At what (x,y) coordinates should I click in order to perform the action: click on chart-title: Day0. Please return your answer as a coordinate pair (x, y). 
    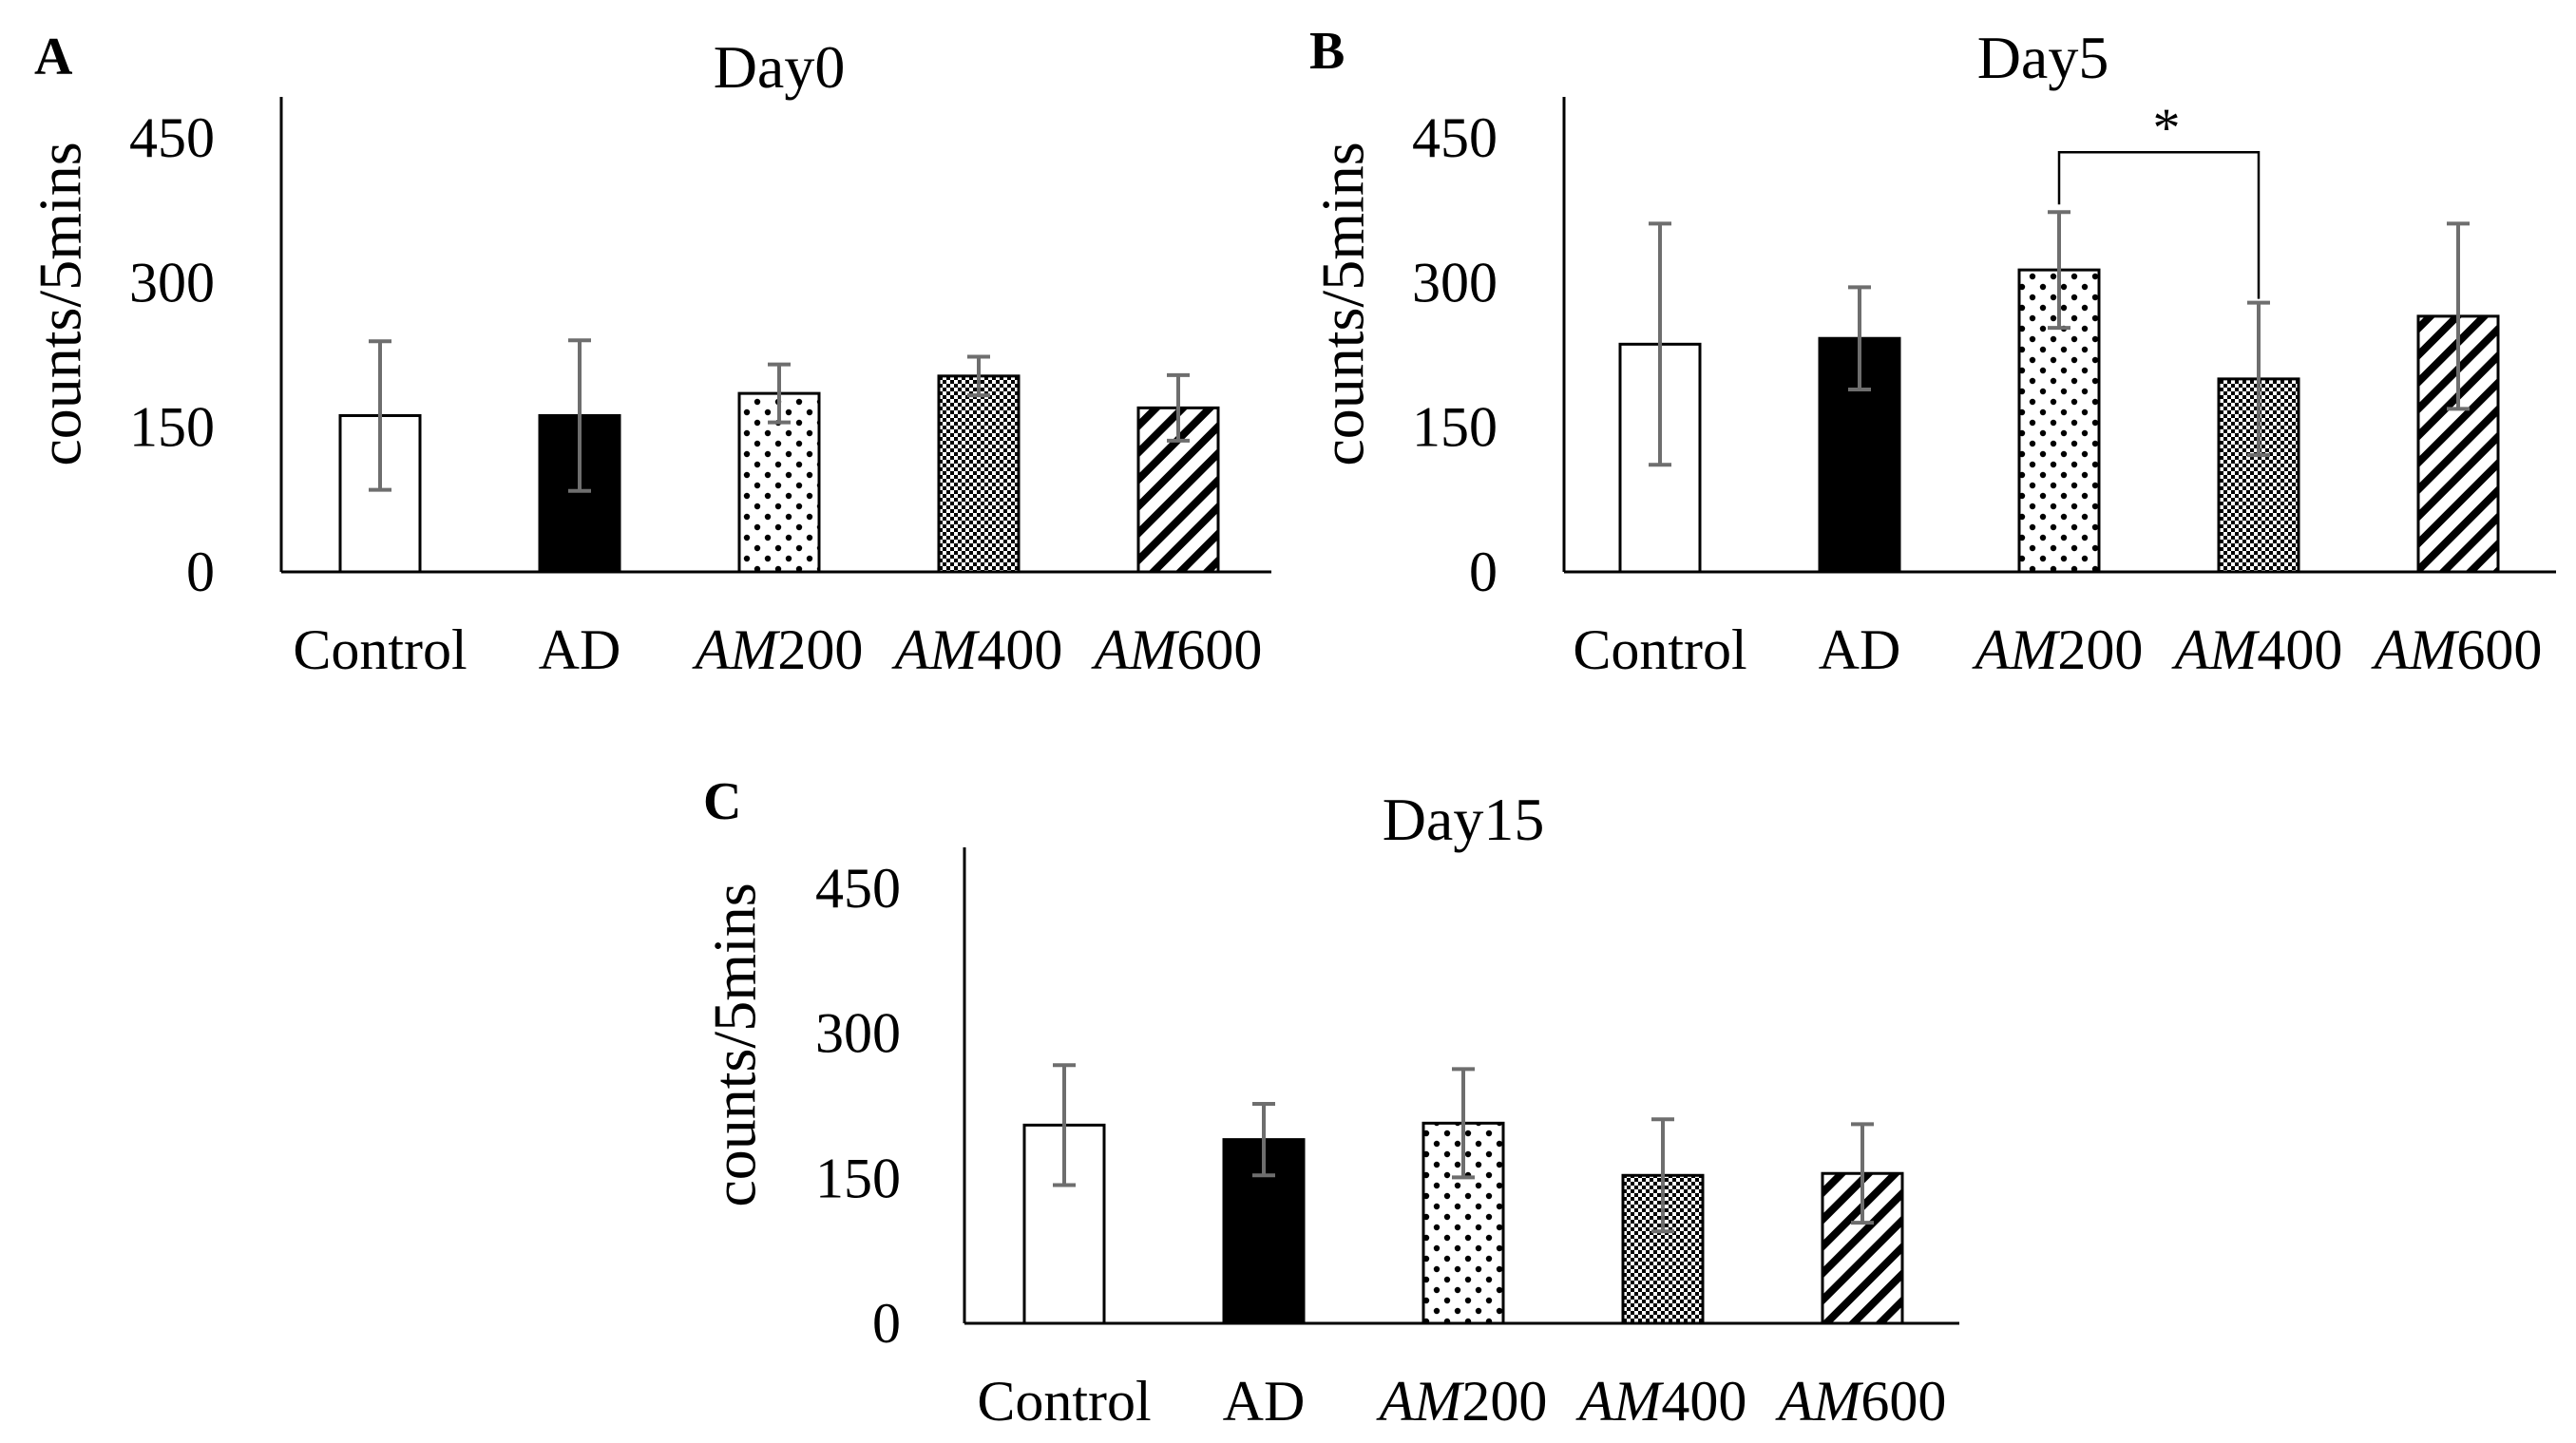
    Looking at the image, I should click on (780, 67).